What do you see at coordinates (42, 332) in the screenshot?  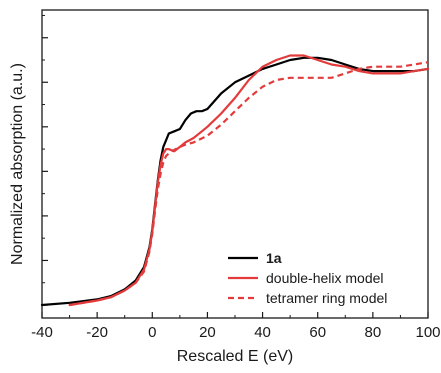 I see `x-tick-label: -40` at bounding box center [42, 332].